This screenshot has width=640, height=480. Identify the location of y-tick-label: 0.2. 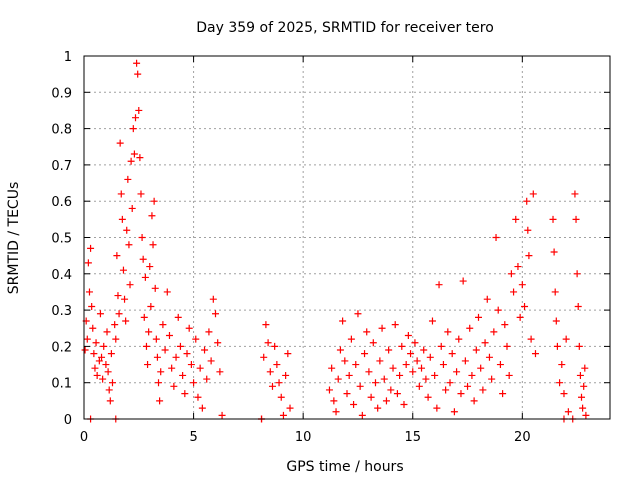
(61, 347).